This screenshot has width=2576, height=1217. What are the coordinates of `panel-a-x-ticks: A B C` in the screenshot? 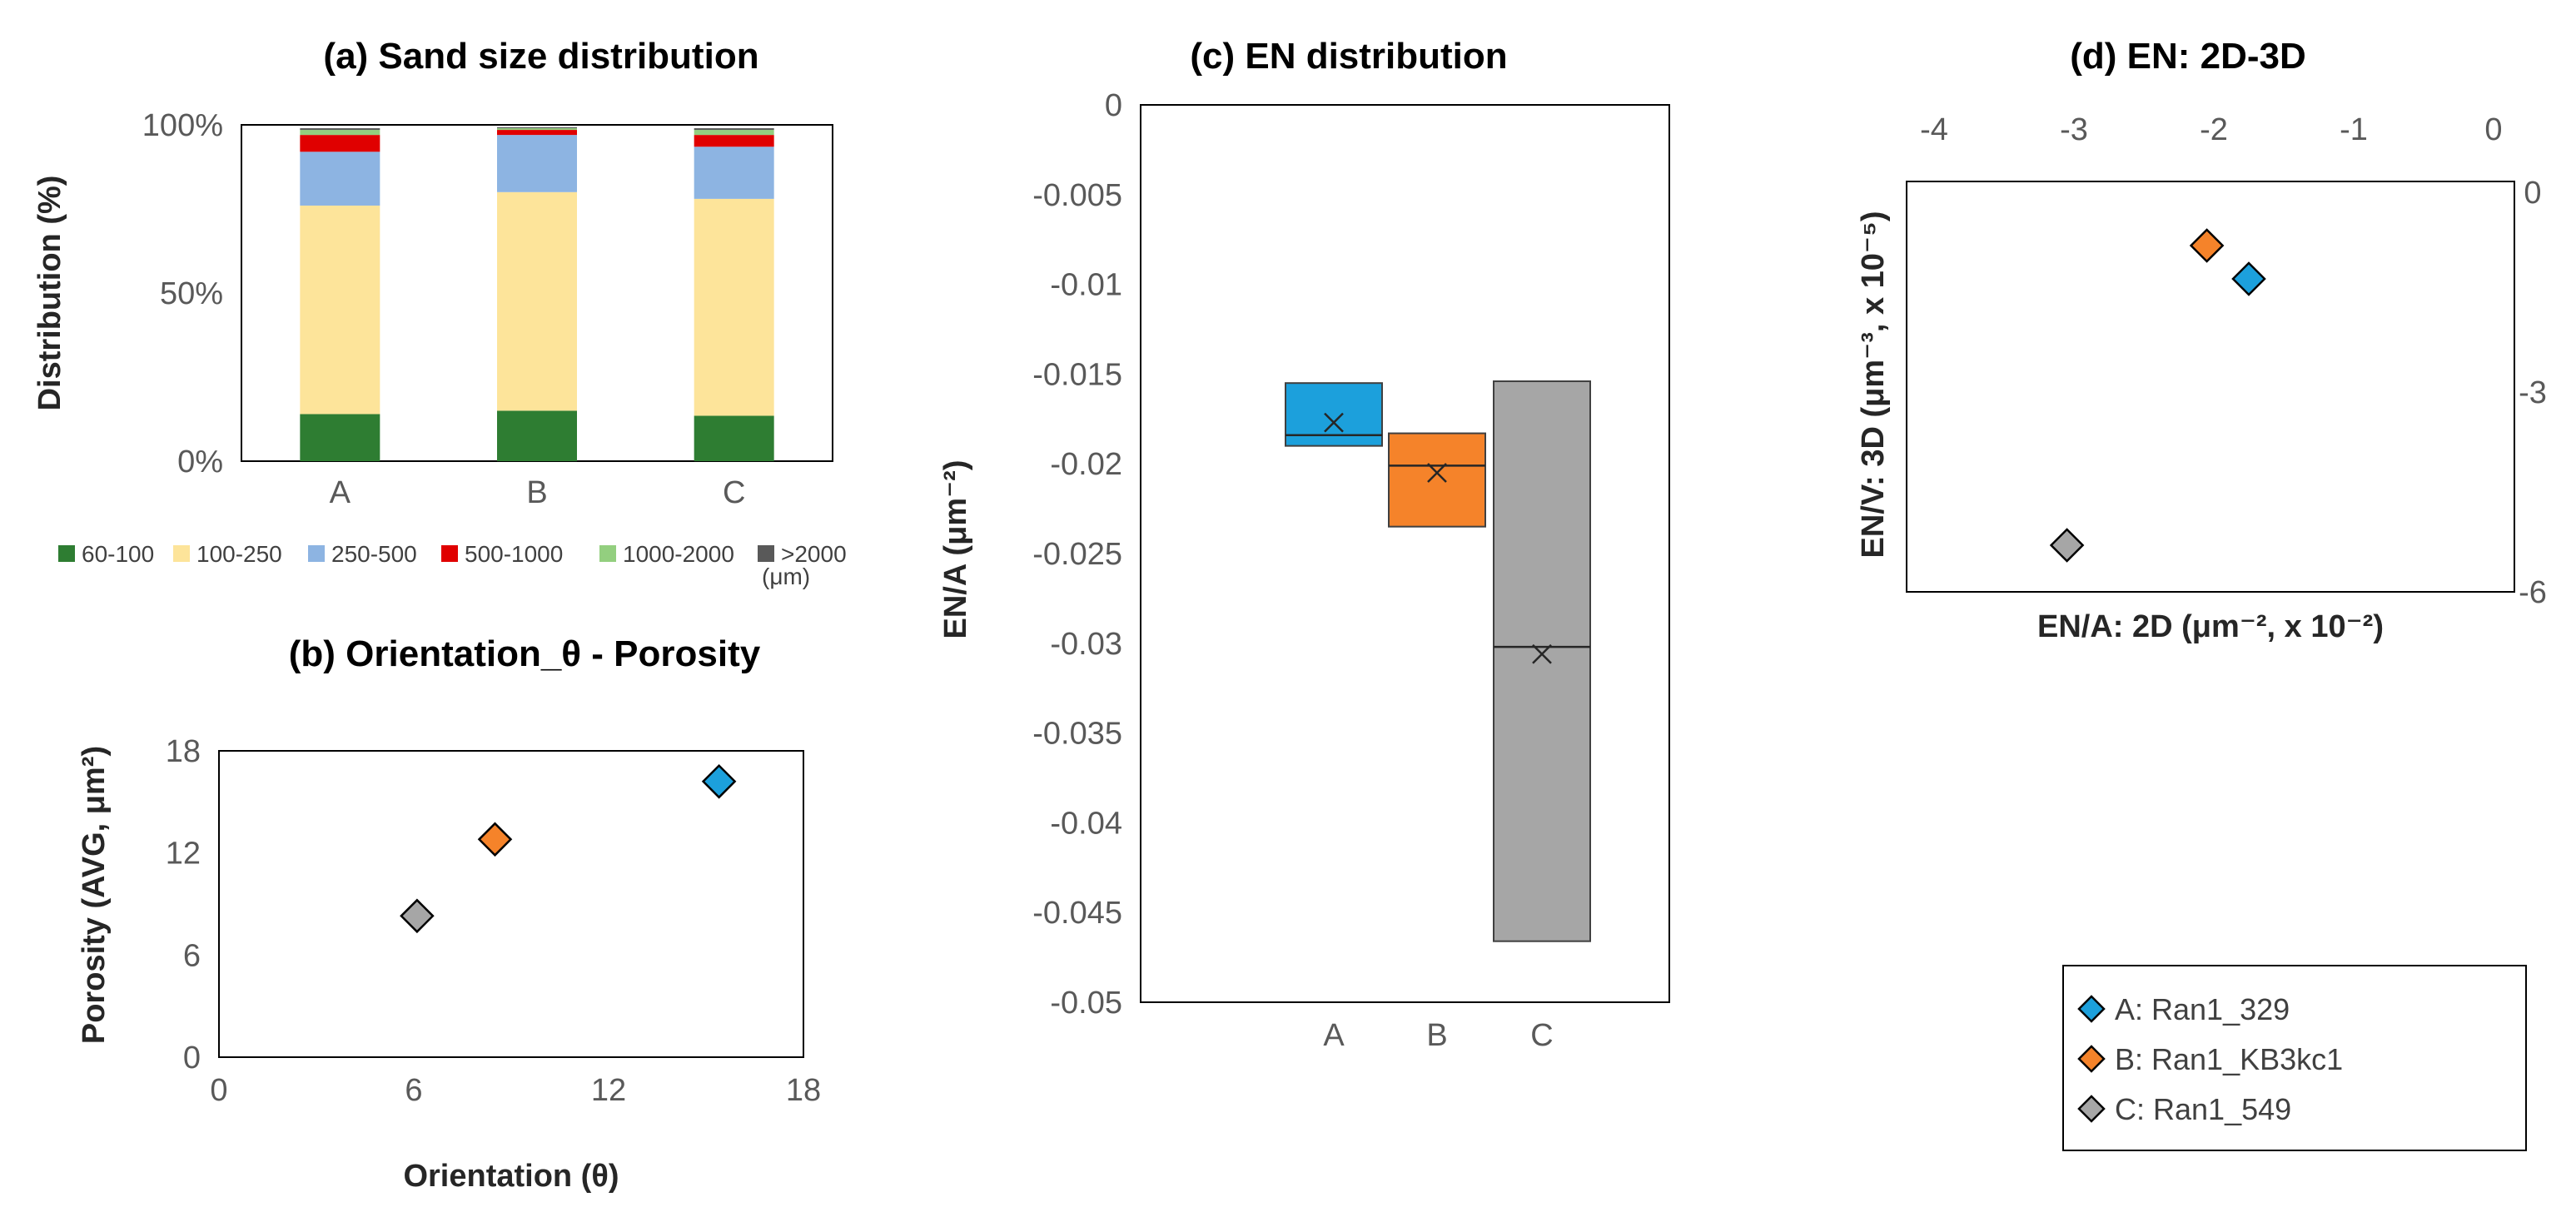 It's located at (538, 492).